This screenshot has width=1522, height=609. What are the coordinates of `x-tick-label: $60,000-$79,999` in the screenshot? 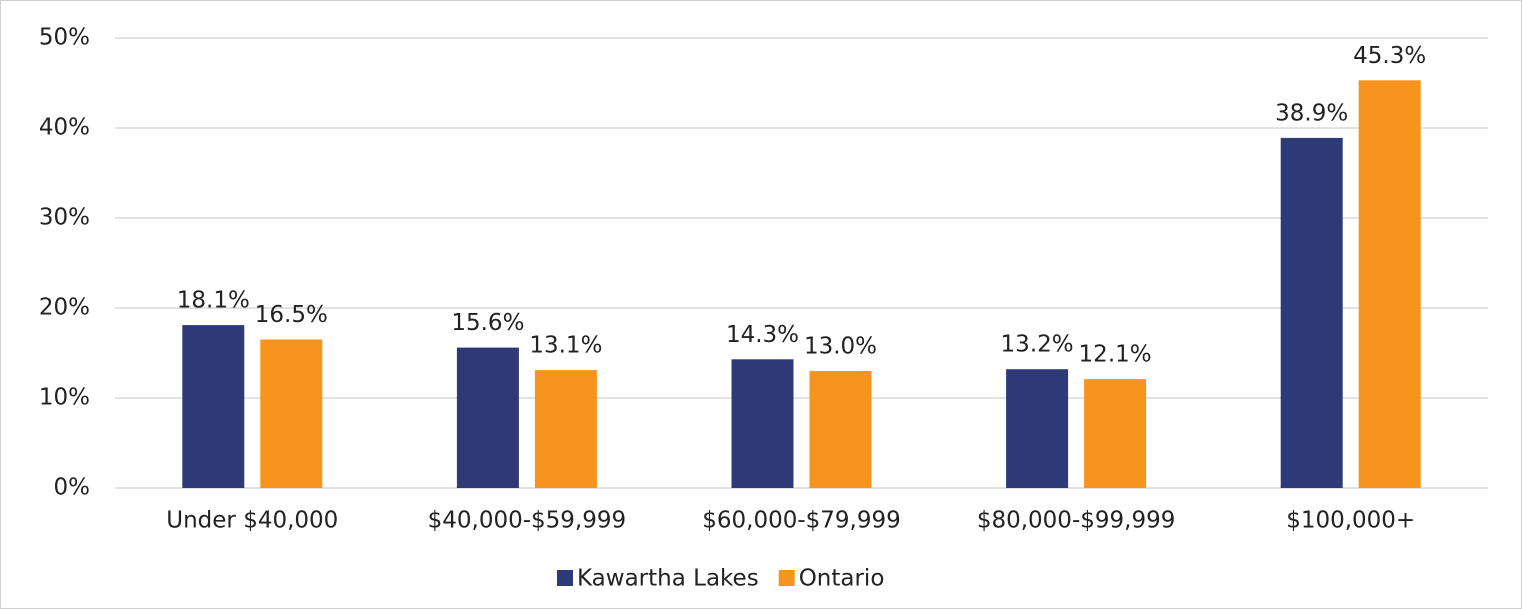 It's located at (801, 521).